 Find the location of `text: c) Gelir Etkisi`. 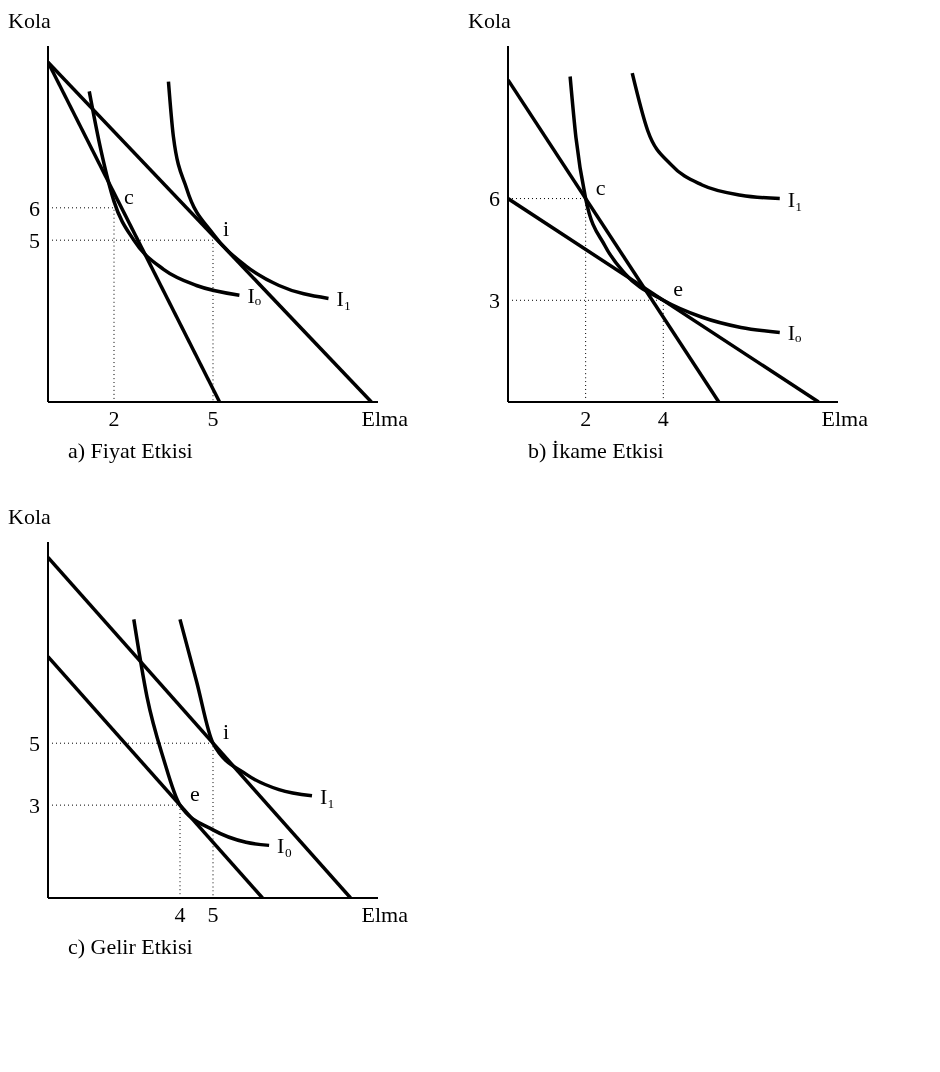

text: c) Gelir Etkisi is located at coordinates (130, 947).